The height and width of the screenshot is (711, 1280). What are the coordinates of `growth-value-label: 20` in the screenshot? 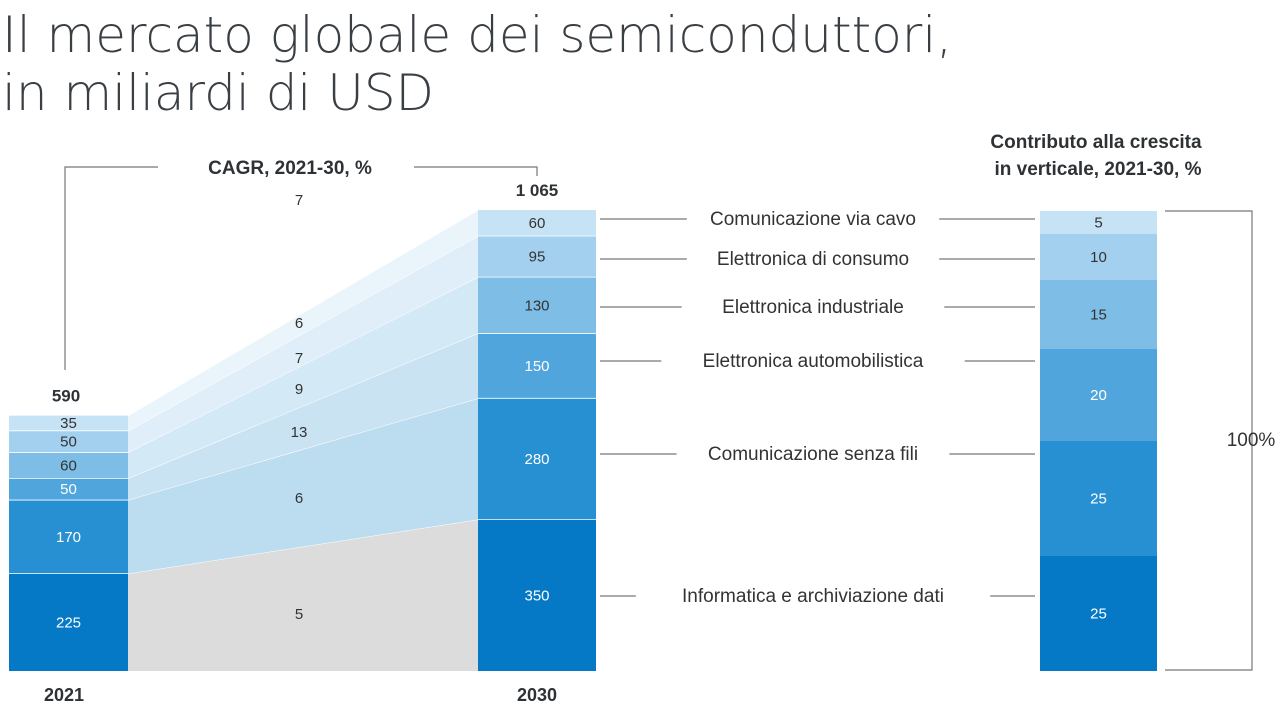 It's located at (1098, 395).